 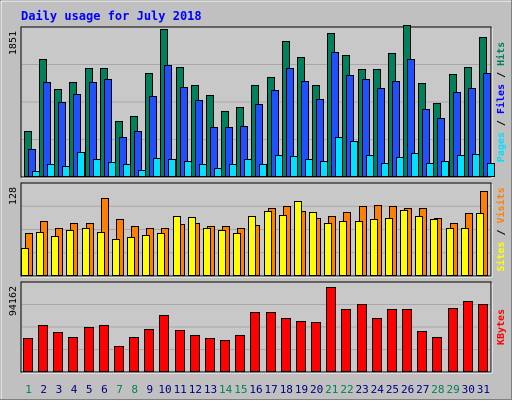 What do you see at coordinates (150, 389) in the screenshot?
I see `x-tick-label-day-9: 9` at bounding box center [150, 389].